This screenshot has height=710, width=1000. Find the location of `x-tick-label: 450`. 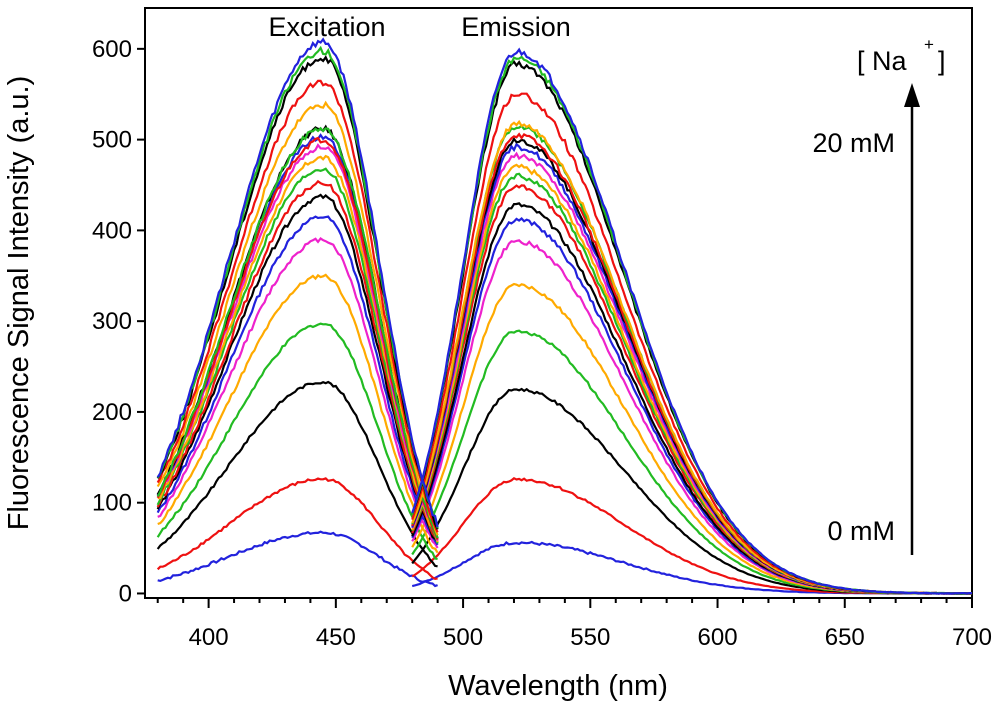

x-tick-label: 450 is located at coordinates (336, 637).